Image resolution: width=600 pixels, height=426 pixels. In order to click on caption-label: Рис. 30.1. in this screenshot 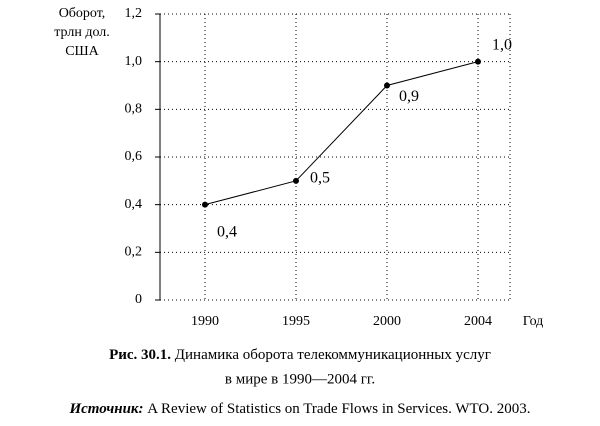, I will do `click(140, 355)`.